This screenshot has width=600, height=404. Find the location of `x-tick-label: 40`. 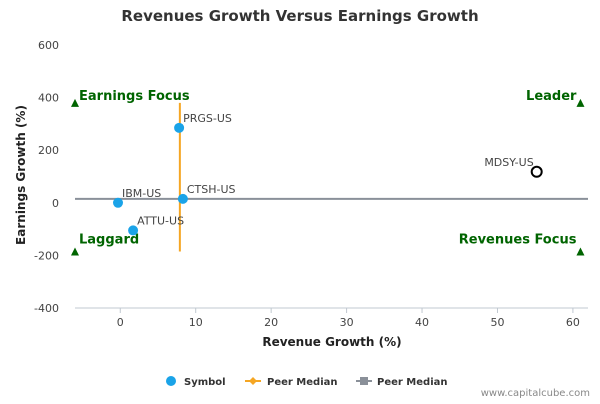

x-tick-label: 40 is located at coordinates (422, 322).